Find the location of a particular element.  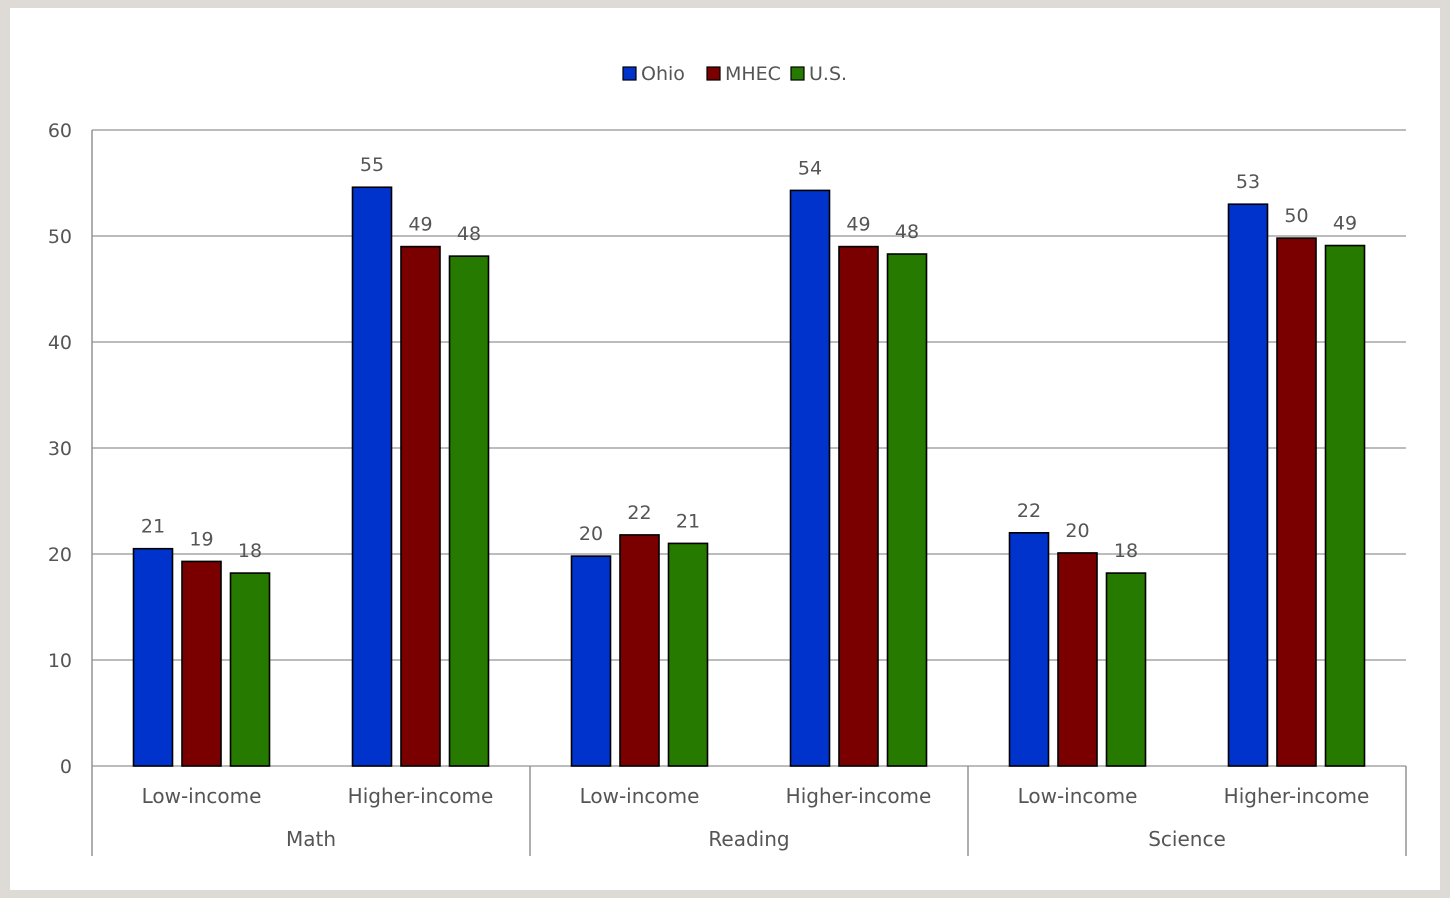

bar-ohio-science-low-income is located at coordinates (1029, 649).